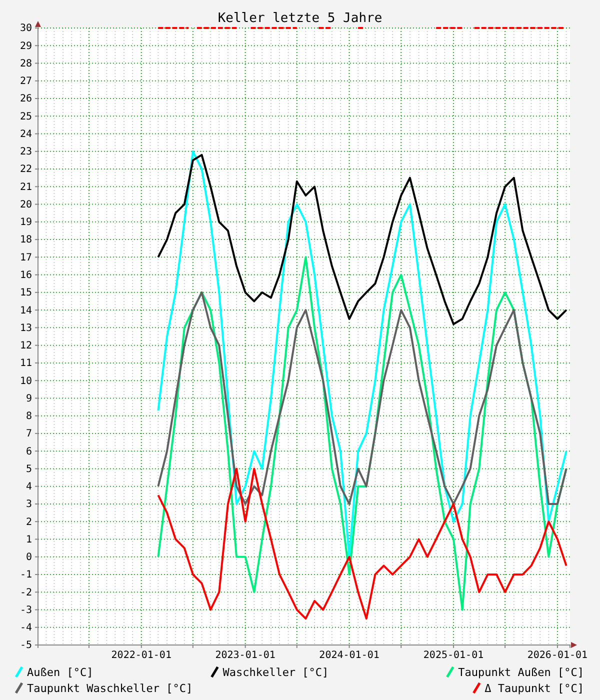 This screenshot has height=700, width=600. Describe the element at coordinates (26, 610) in the screenshot. I see `y-tick-label: -3` at that location.